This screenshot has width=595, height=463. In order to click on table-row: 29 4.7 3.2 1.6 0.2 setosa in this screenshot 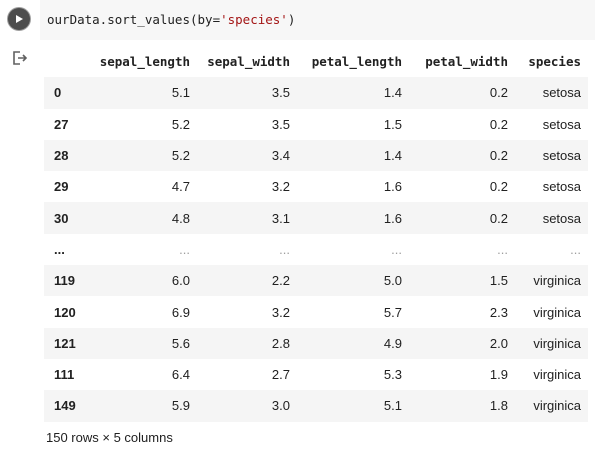, I will do `click(316, 186)`.